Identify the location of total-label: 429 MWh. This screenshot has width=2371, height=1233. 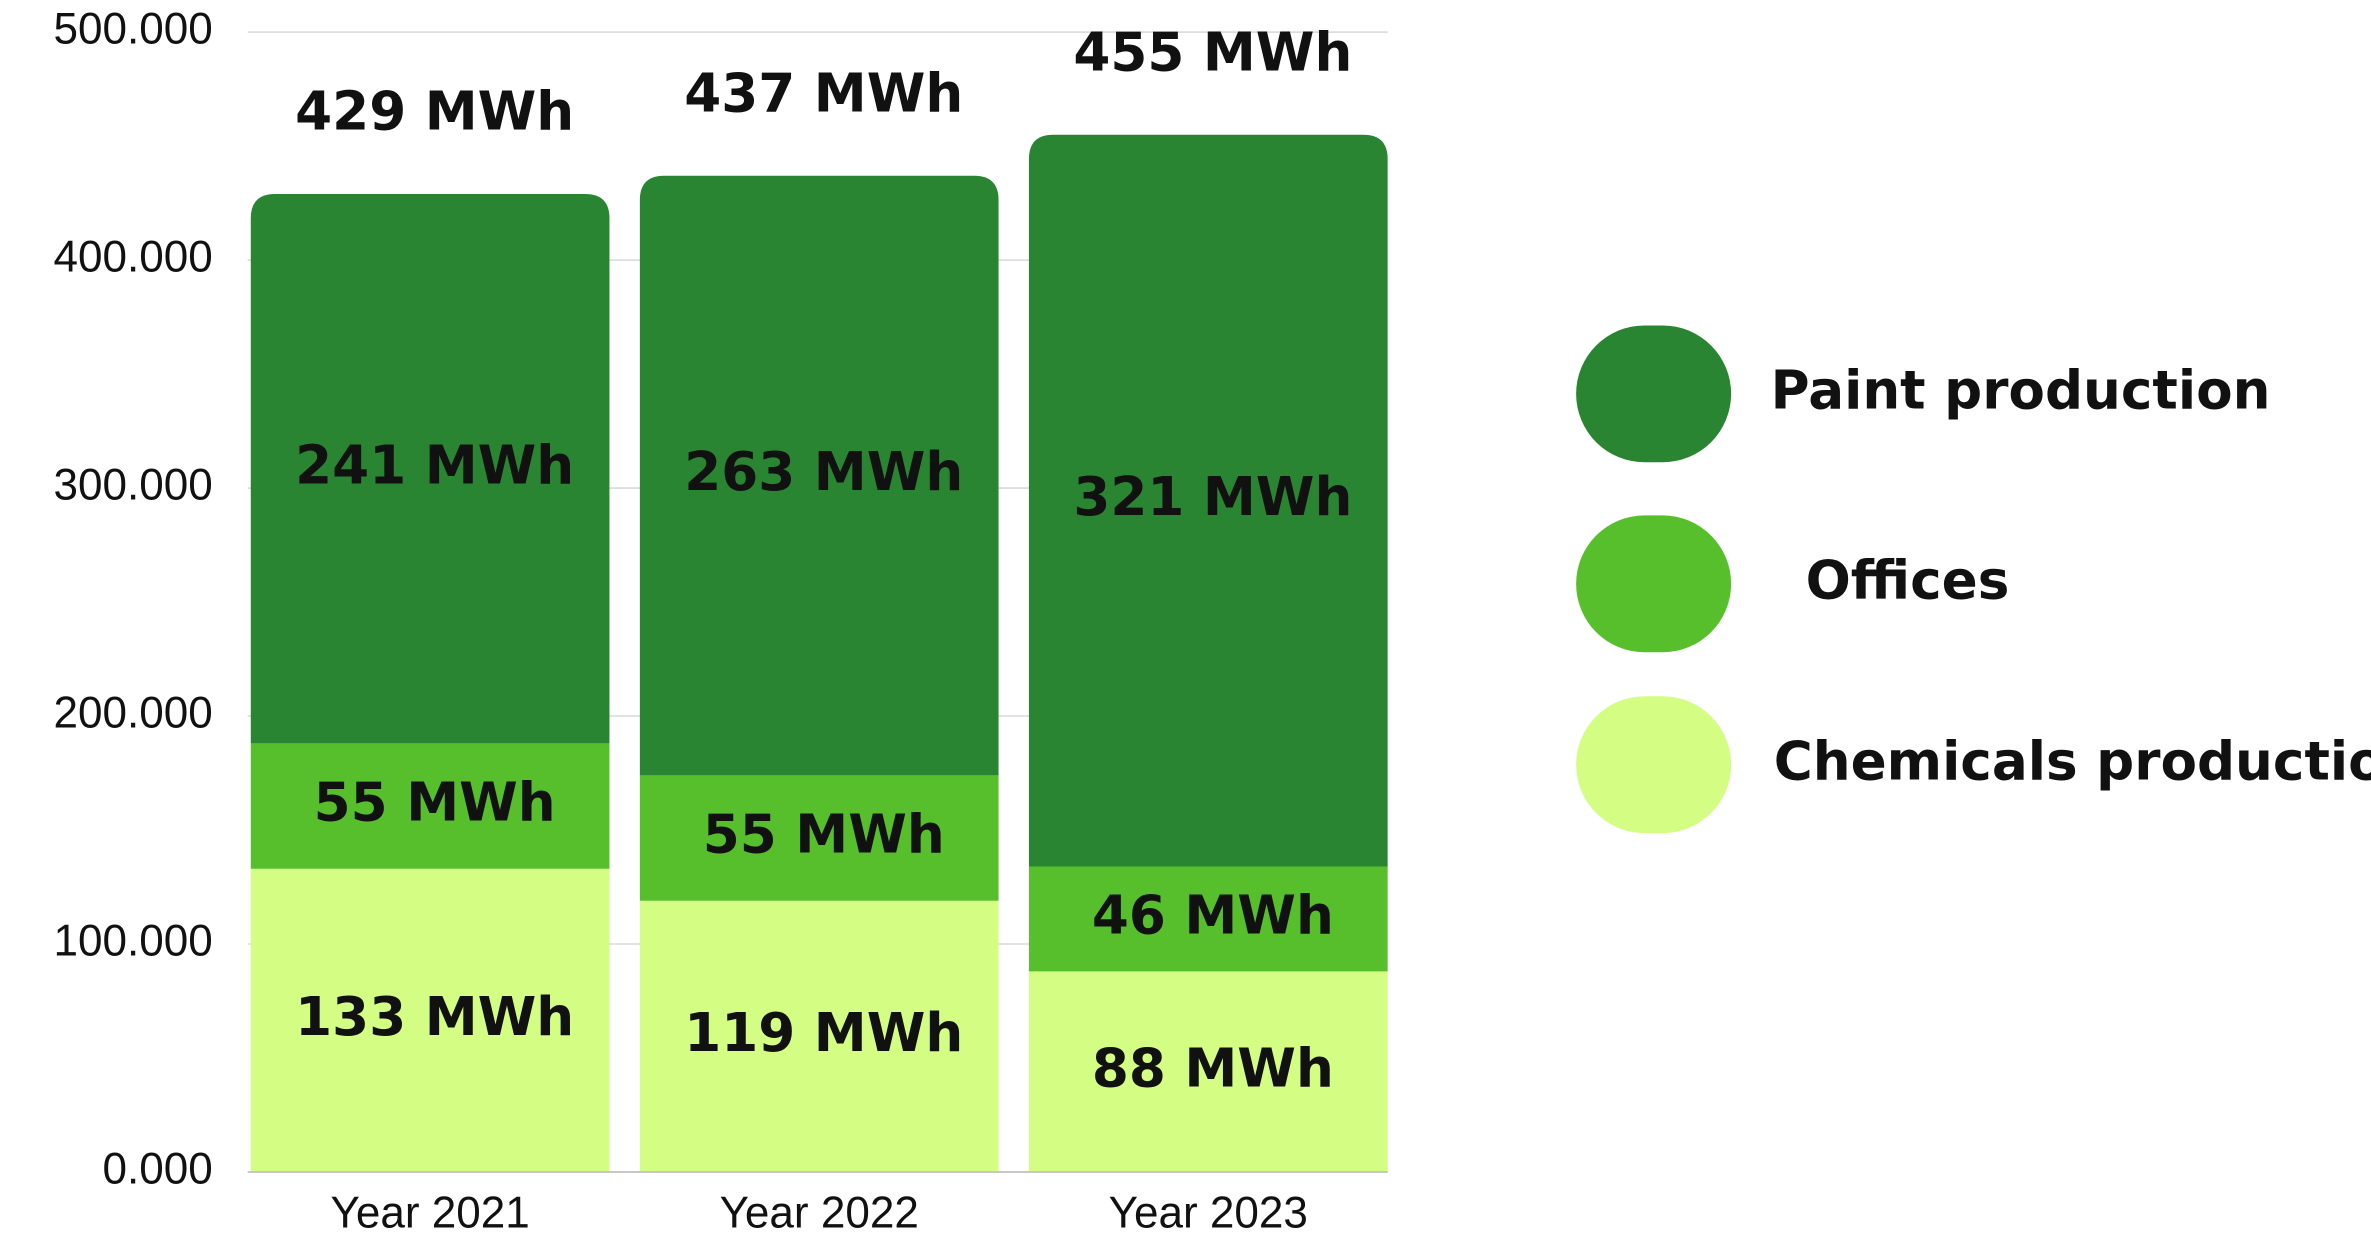
(434, 112).